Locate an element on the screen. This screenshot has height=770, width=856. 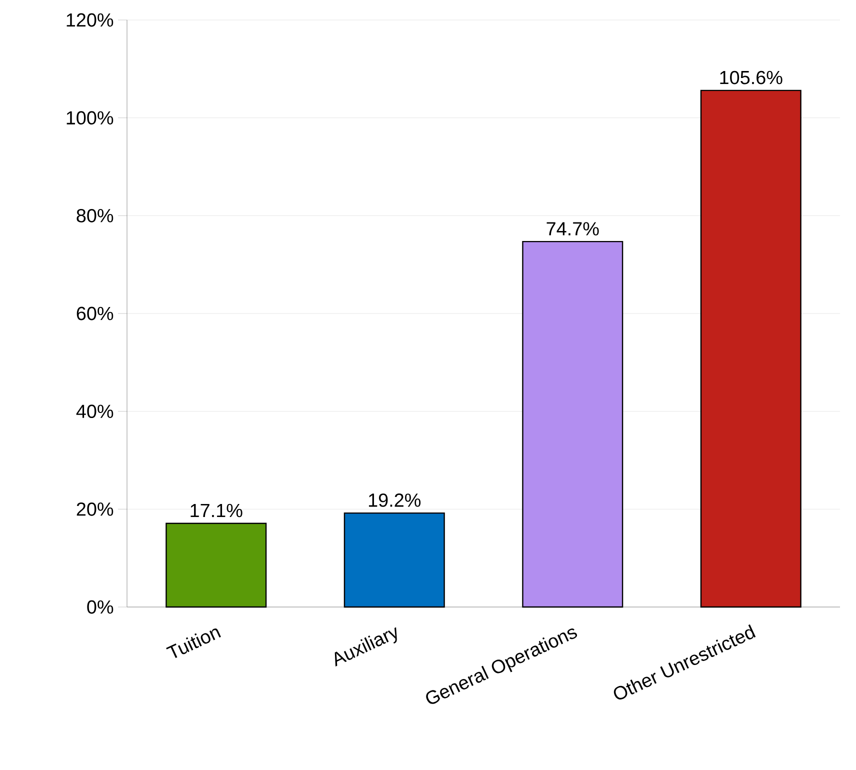
data-label: 19.2% is located at coordinates (394, 500).